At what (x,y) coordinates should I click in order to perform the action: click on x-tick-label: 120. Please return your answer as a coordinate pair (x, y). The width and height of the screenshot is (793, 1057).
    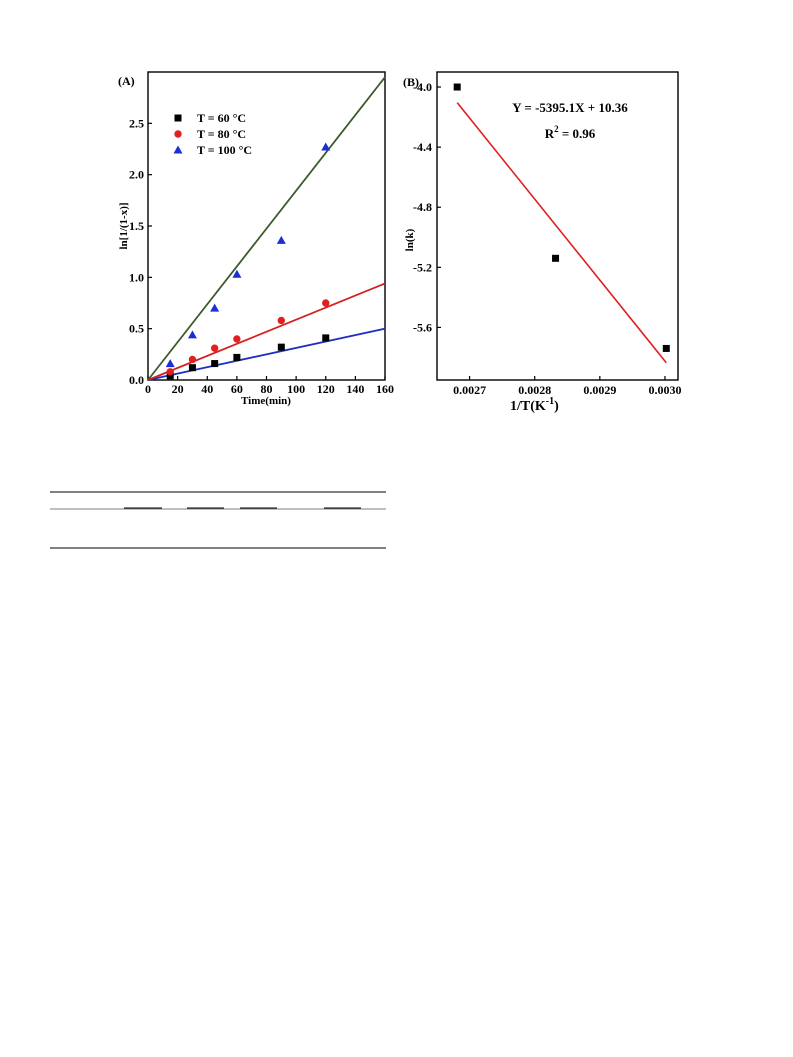
    Looking at the image, I should click on (326, 389).